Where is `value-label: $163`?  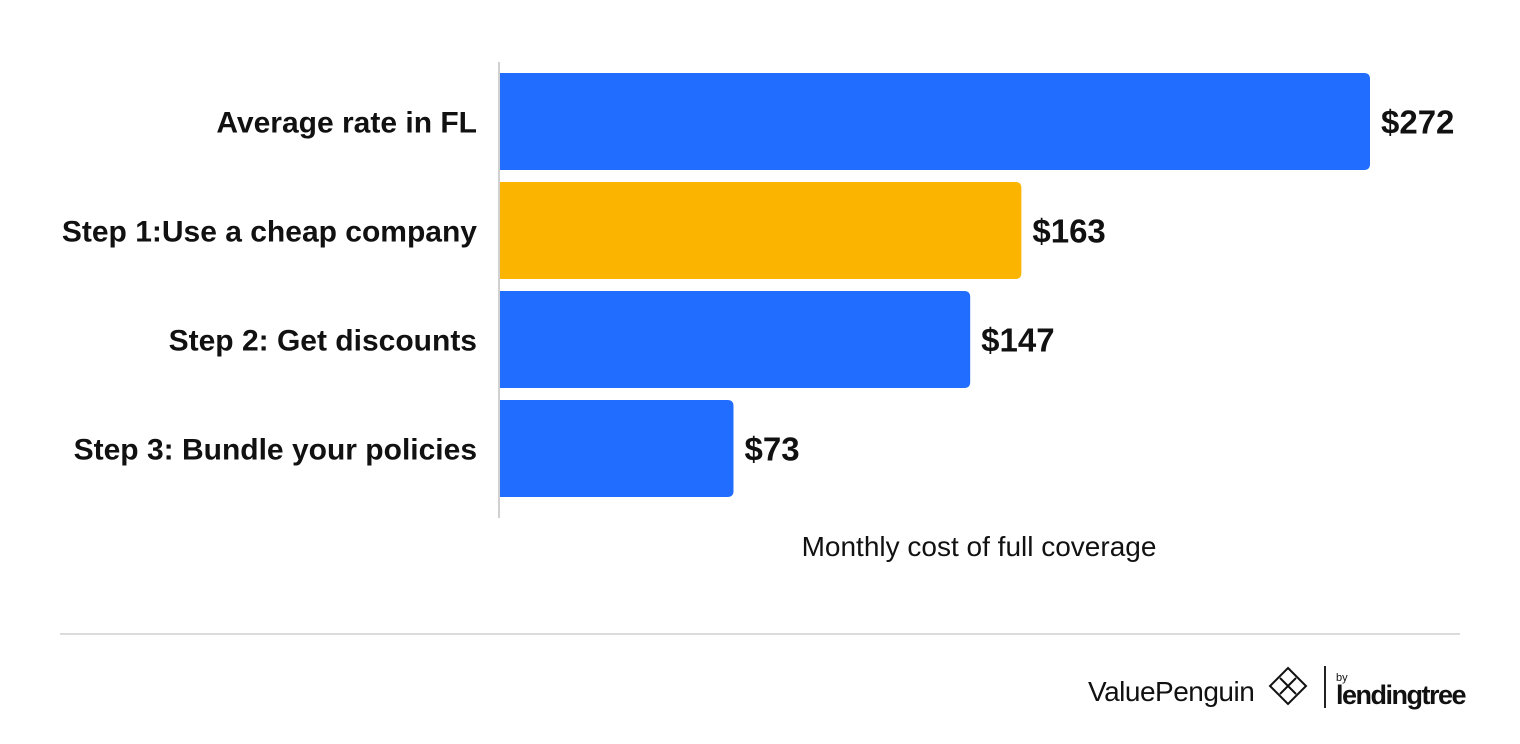
value-label: $163 is located at coordinates (1068, 231).